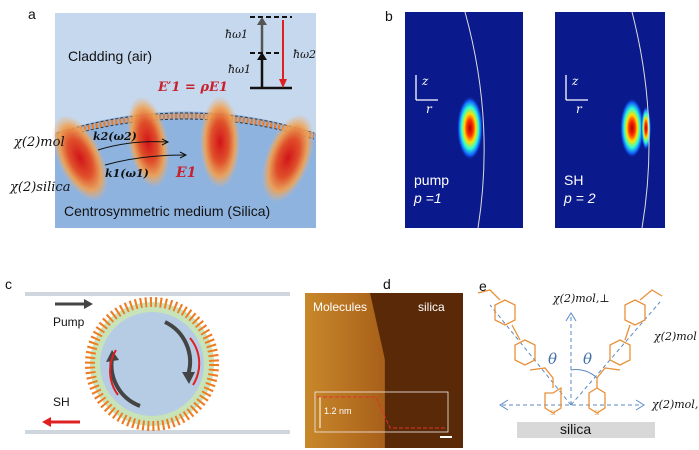 Image resolution: width=699 pixels, height=450 pixels. I want to click on pump-mode-title: pump, so click(432, 180).